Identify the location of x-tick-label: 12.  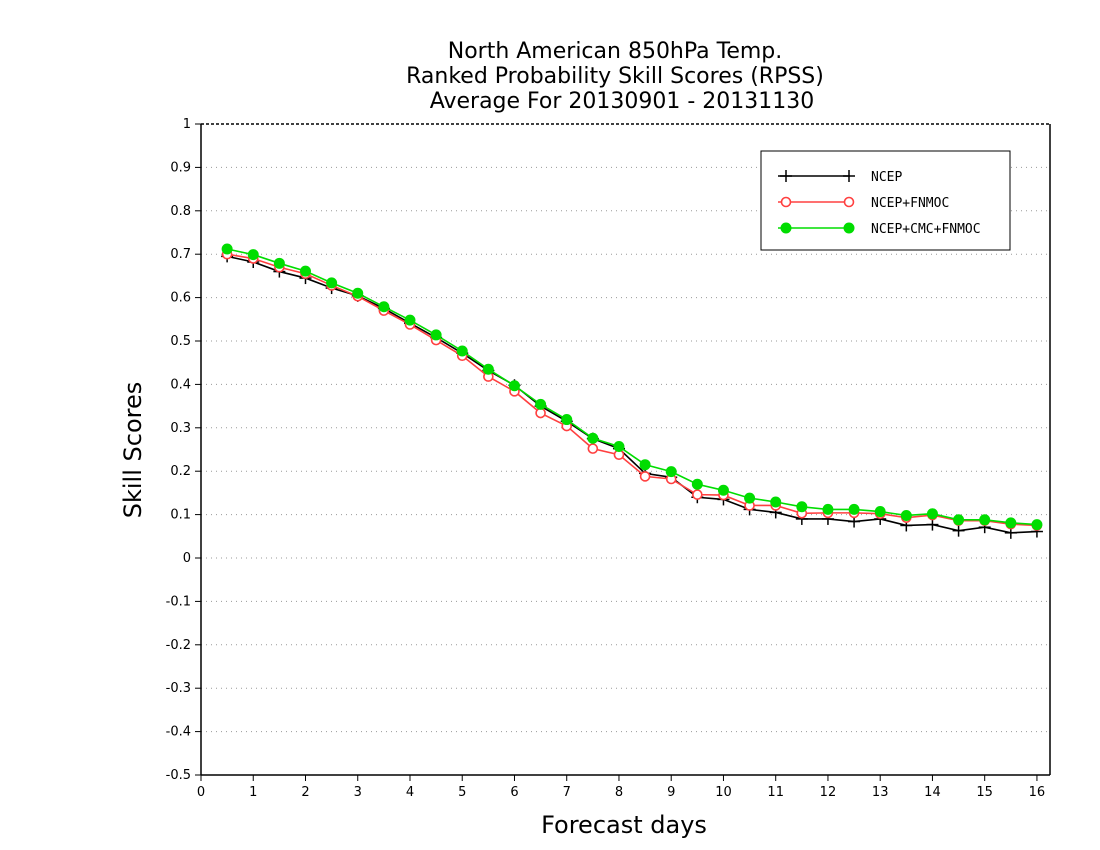
(828, 792).